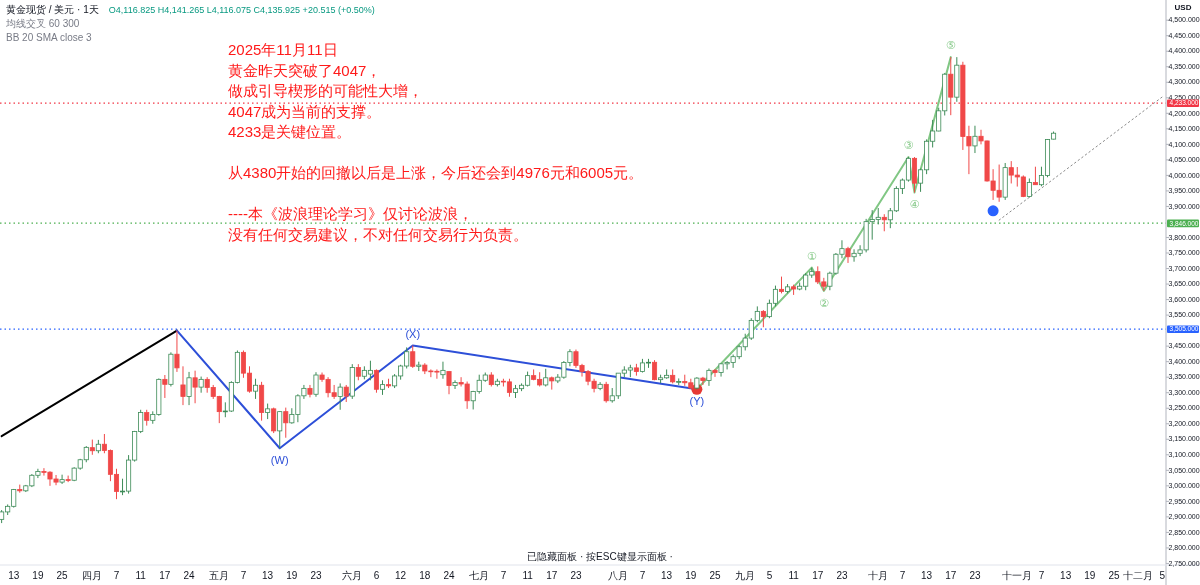 This screenshot has width=1200, height=585. What do you see at coordinates (914, 204) in the screenshot?
I see `data-label: ④` at bounding box center [914, 204].